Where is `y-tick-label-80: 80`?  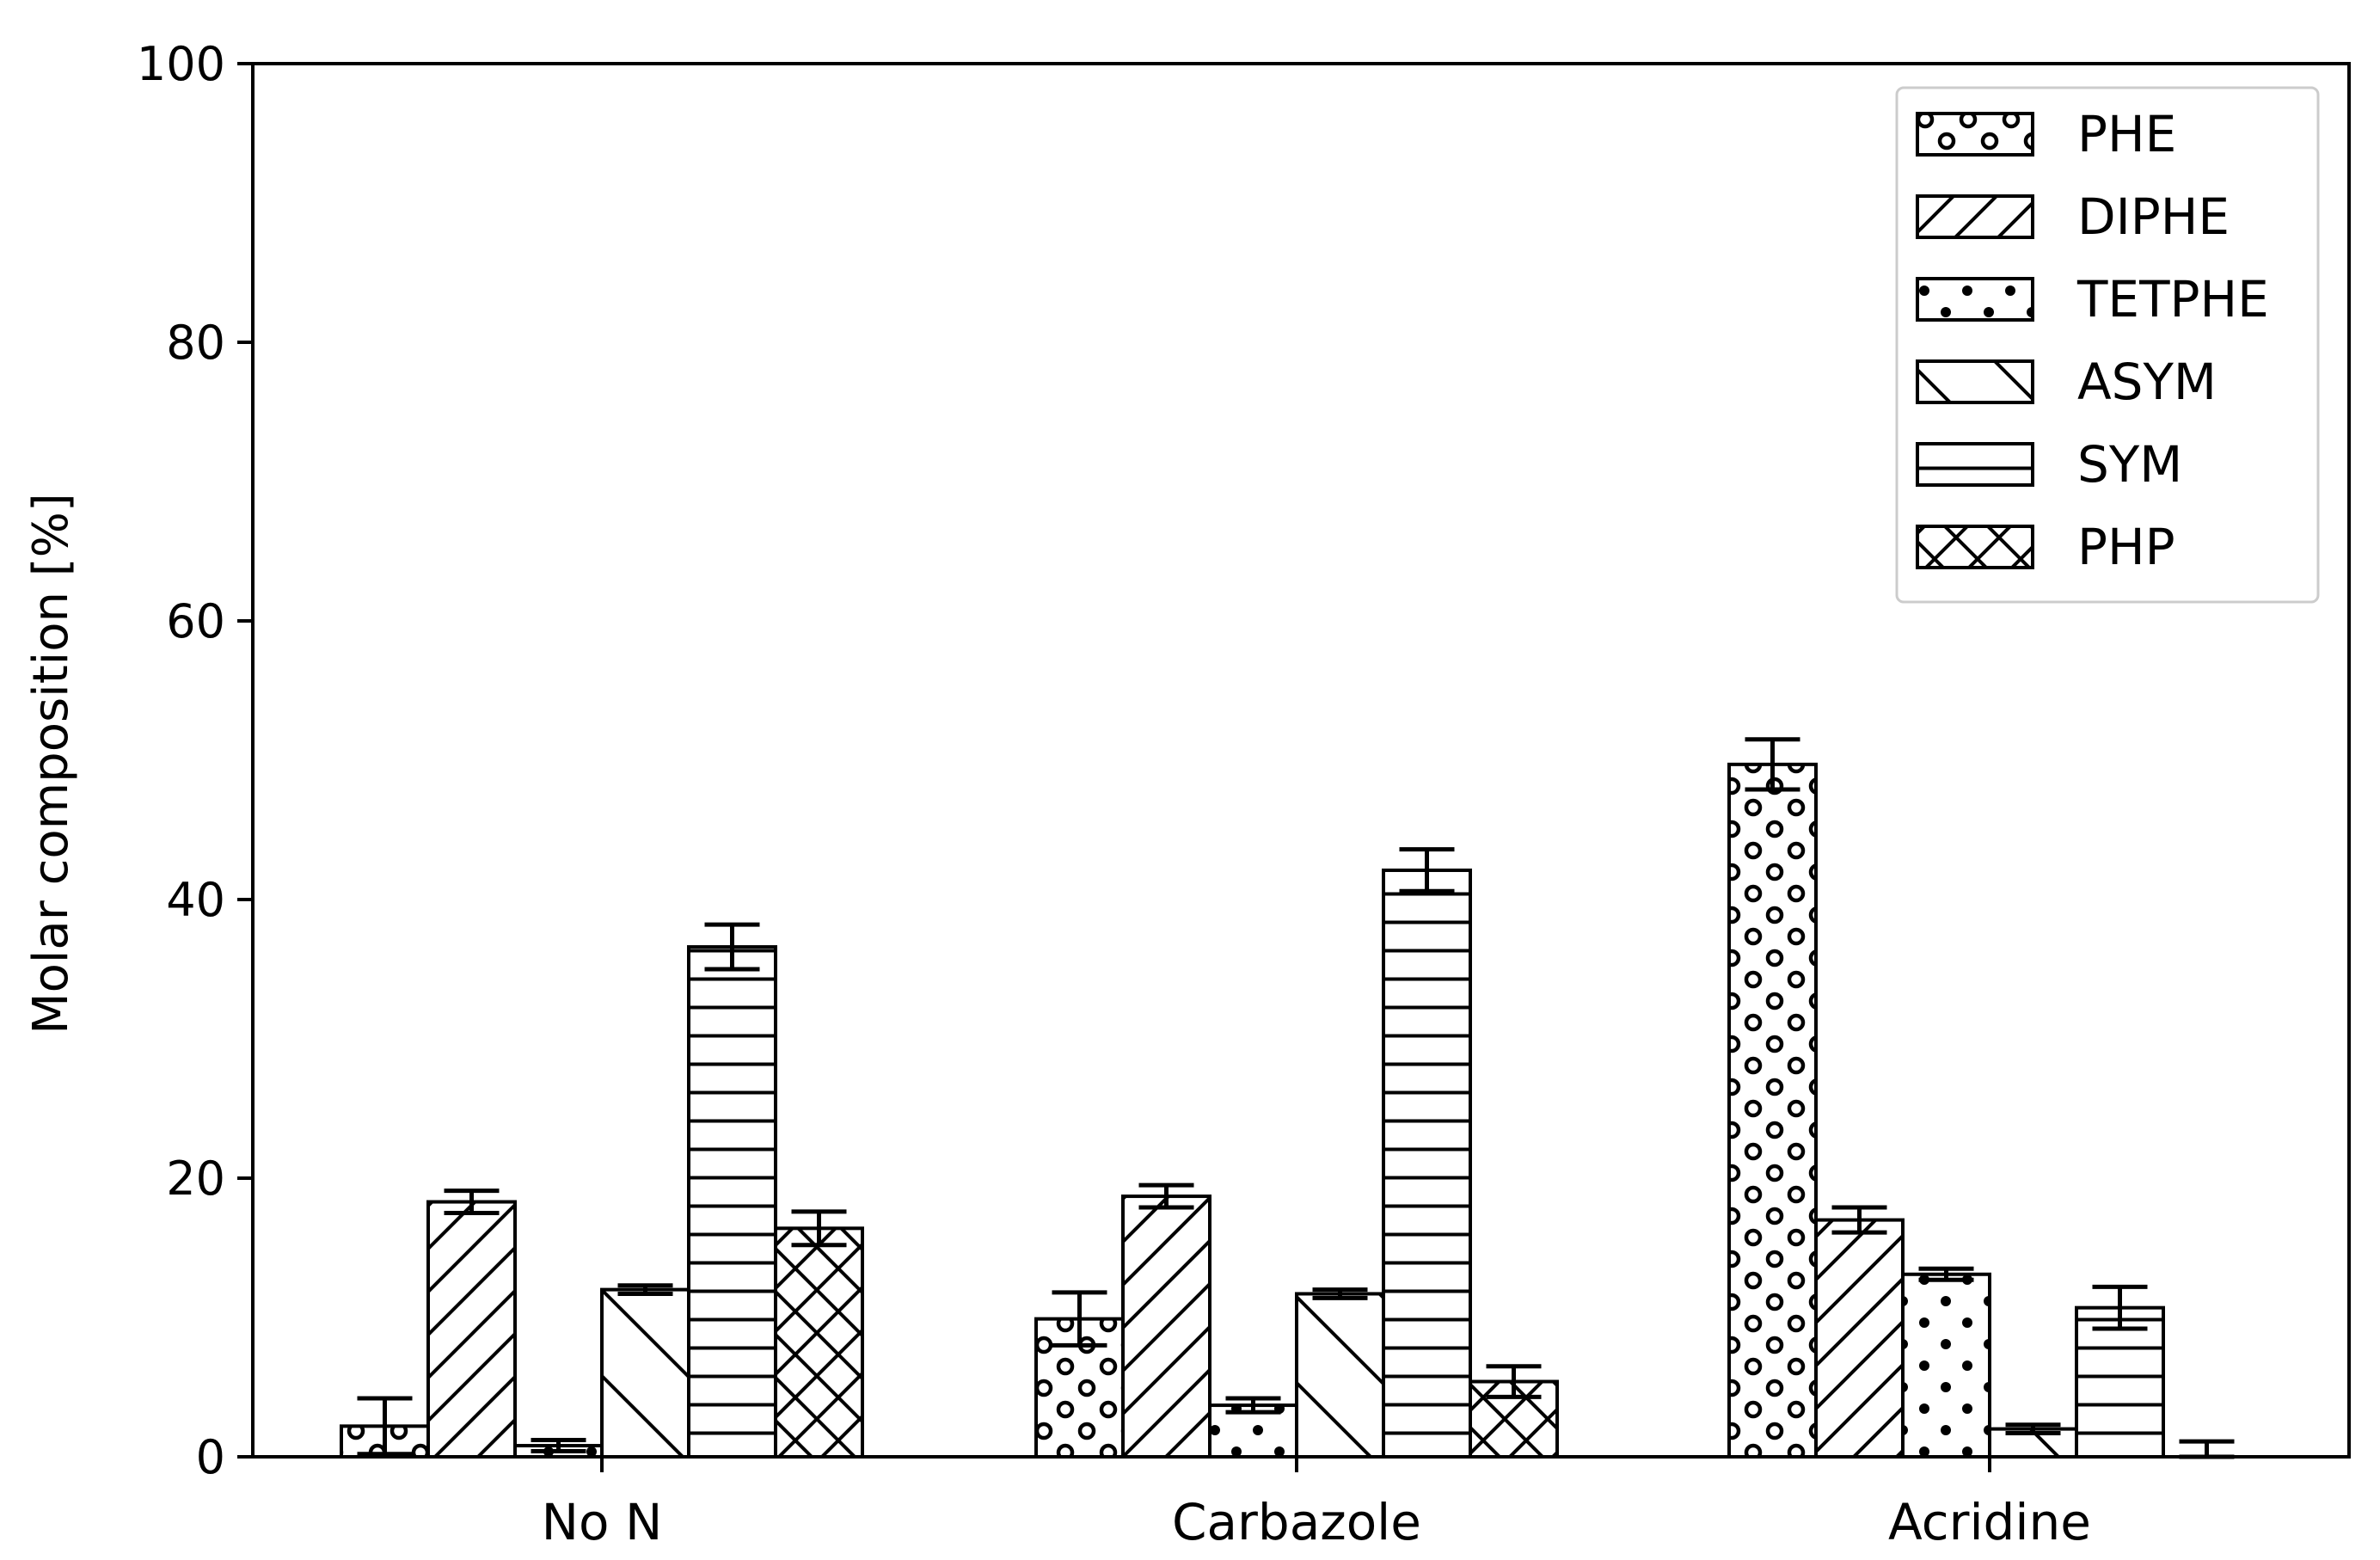 y-tick-label-80: 80 is located at coordinates (196, 343).